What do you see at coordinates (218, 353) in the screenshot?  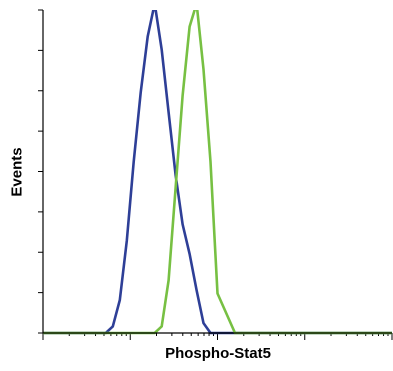 I see `x-axis-label: Phospho-Stat5` at bounding box center [218, 353].